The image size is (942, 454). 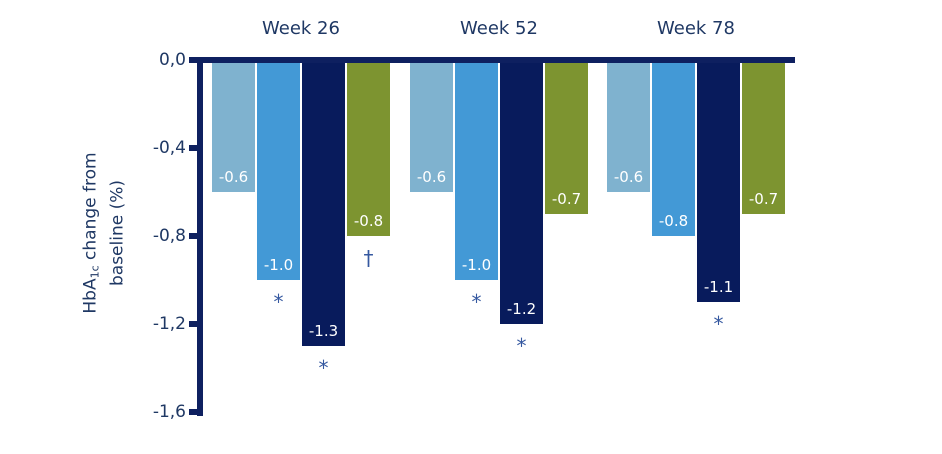 What do you see at coordinates (496, 60) in the screenshot?
I see `zero-baseline` at bounding box center [496, 60].